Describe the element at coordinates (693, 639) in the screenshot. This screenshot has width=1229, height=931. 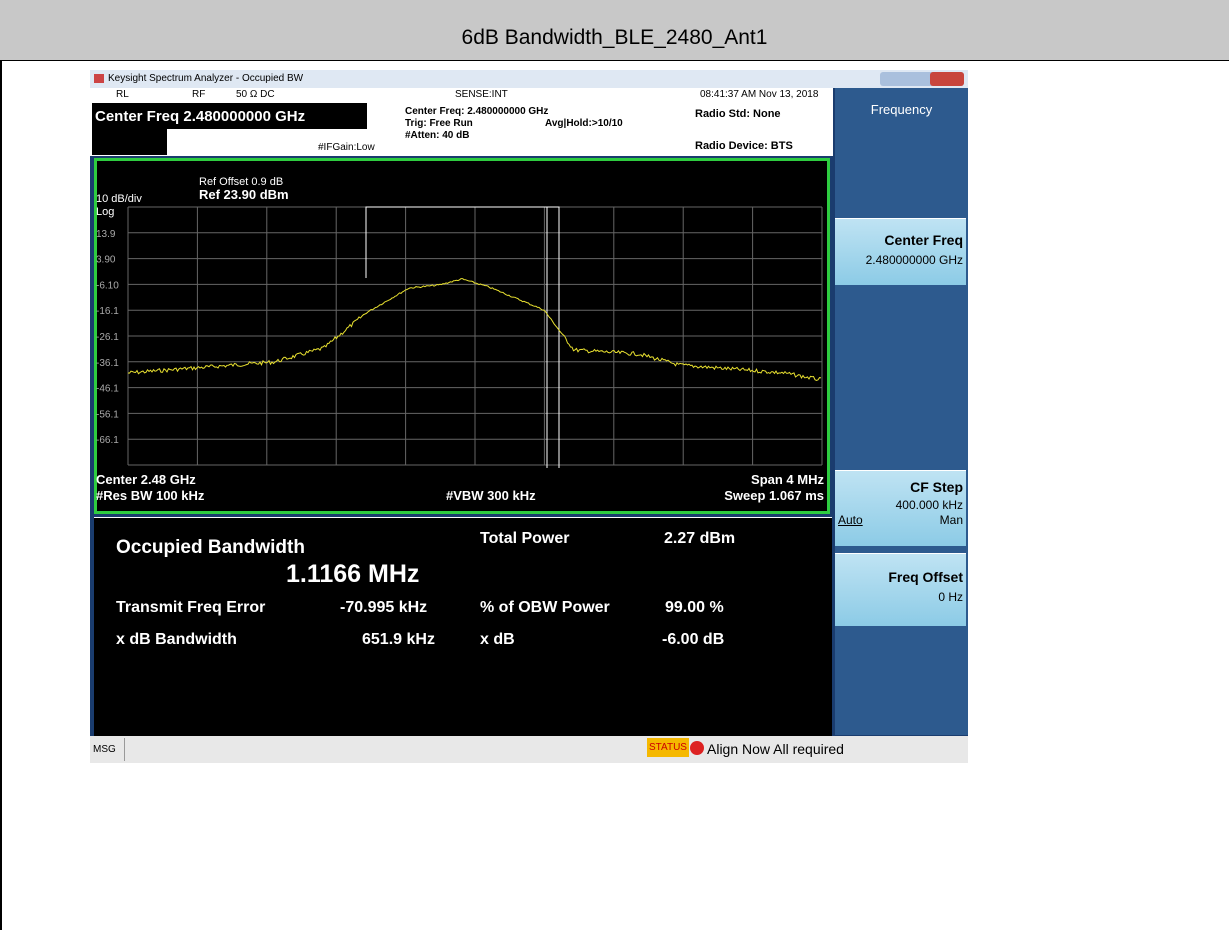
I see `xdb-value: -6.00 dB` at that location.